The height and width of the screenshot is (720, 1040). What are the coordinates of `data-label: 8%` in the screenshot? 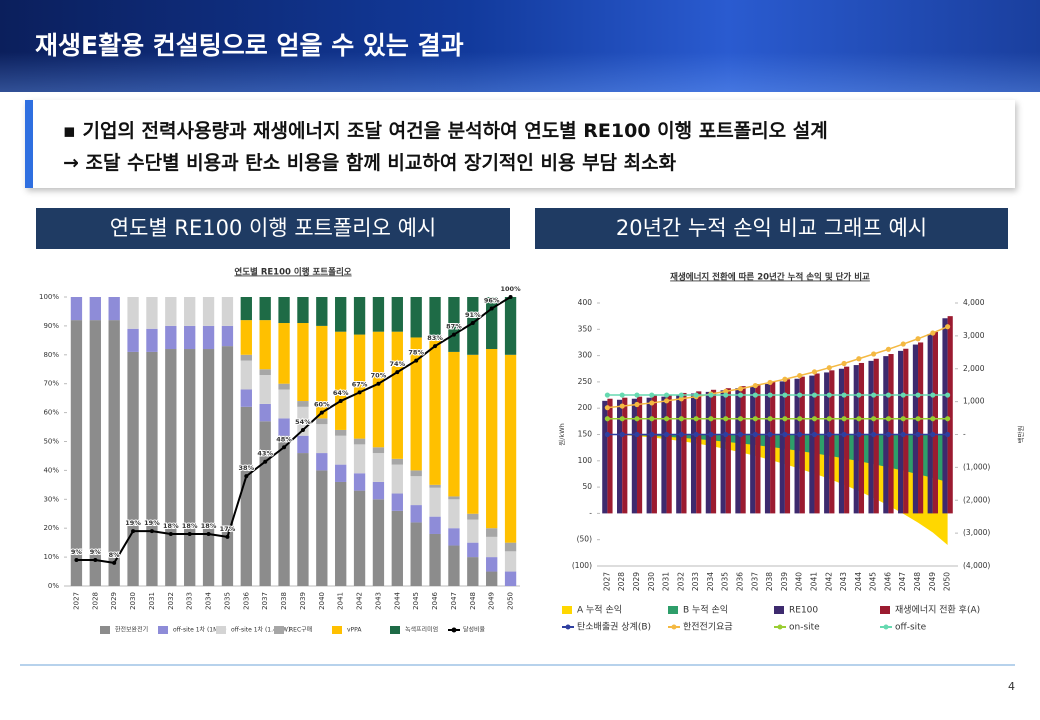 It's located at (115, 555).